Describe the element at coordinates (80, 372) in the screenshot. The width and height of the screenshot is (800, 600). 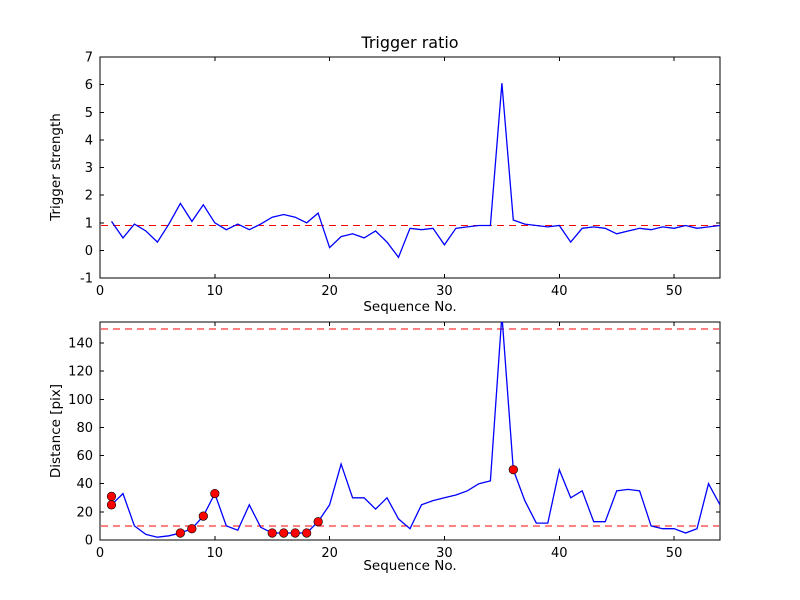
I see `y-tick-label: 120` at that location.